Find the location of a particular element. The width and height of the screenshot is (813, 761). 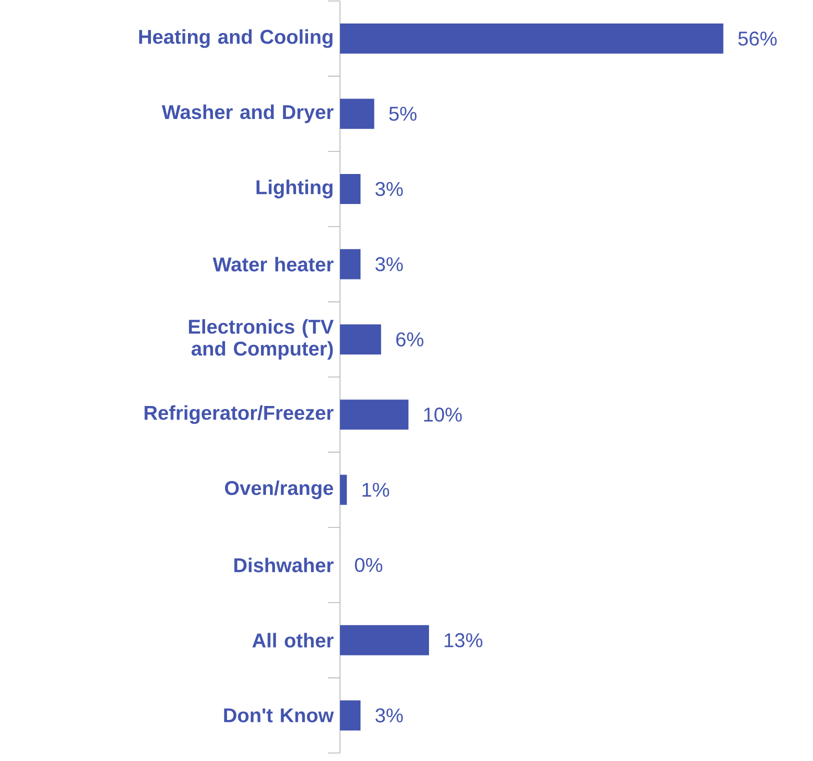

y-tick-label: Electronics (TV and Computer) is located at coordinates (261, 339).